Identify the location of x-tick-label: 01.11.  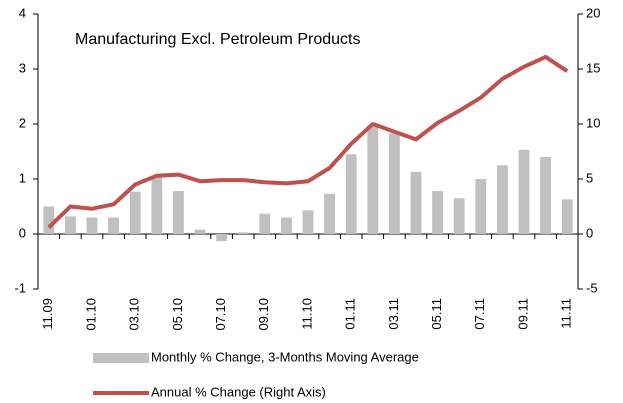
(350, 314).